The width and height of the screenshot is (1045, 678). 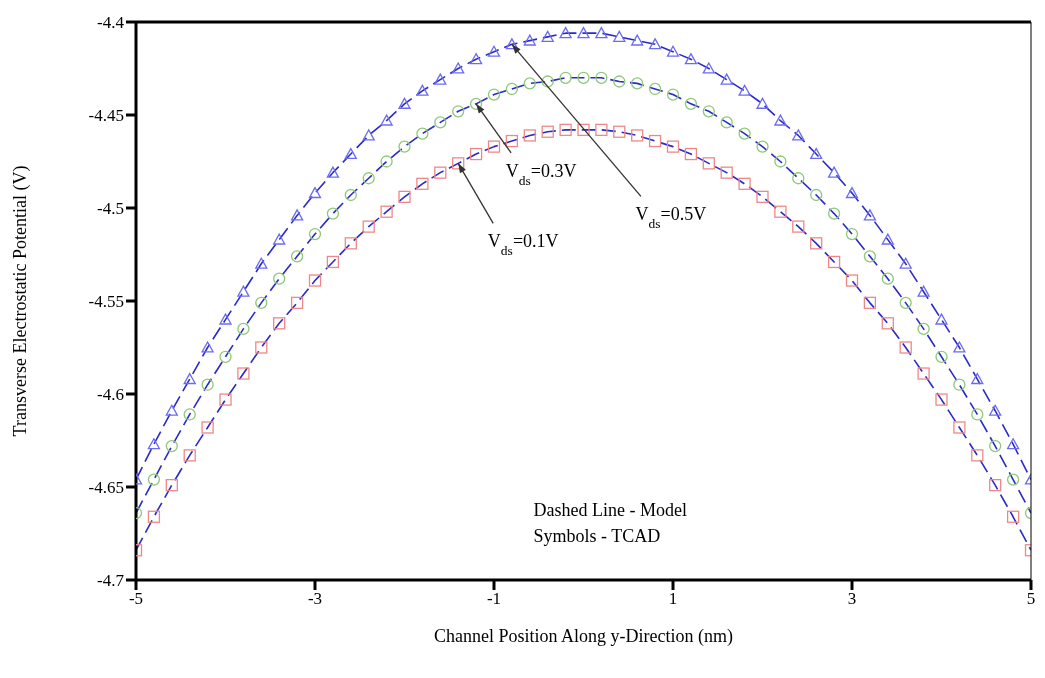 What do you see at coordinates (110, 395) in the screenshot?
I see `y-tick-label: -4.6` at bounding box center [110, 395].